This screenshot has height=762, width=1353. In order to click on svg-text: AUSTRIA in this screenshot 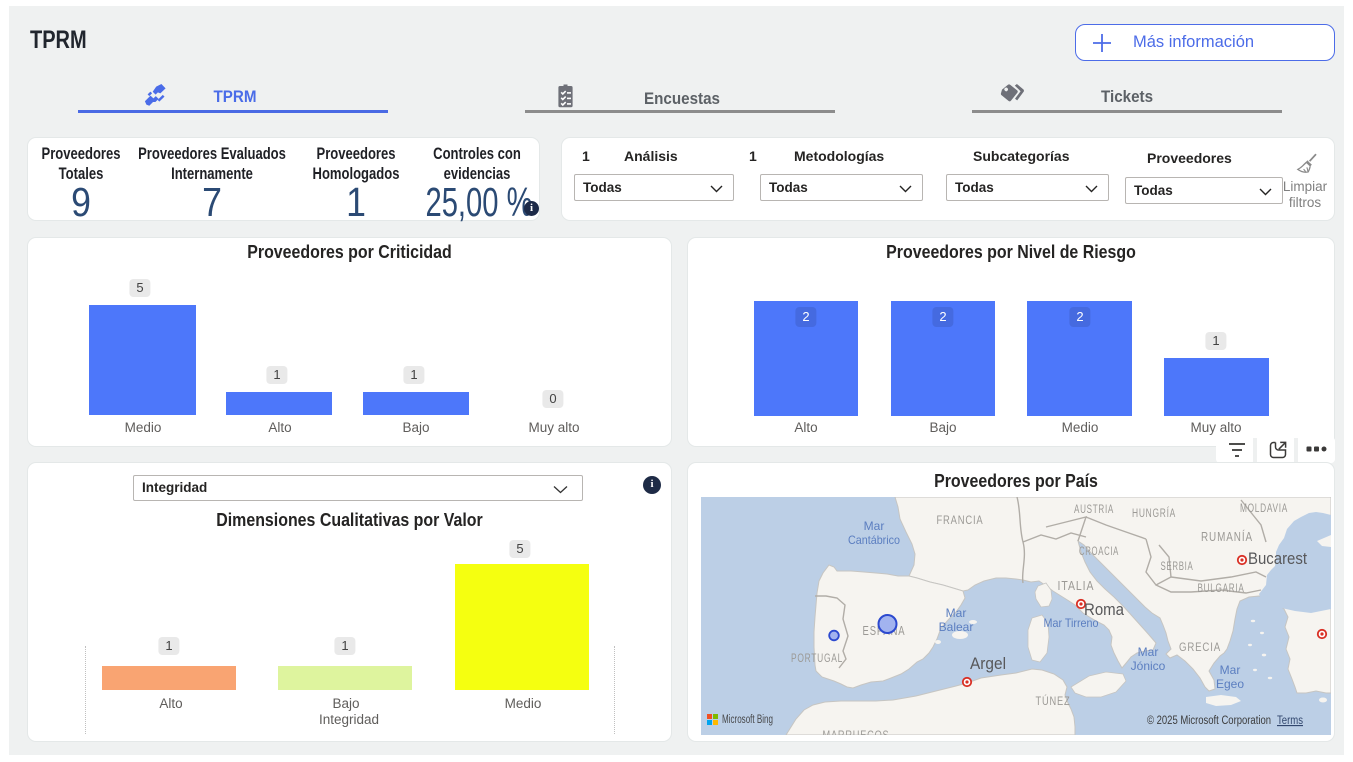, I will do `click(1094, 510)`.